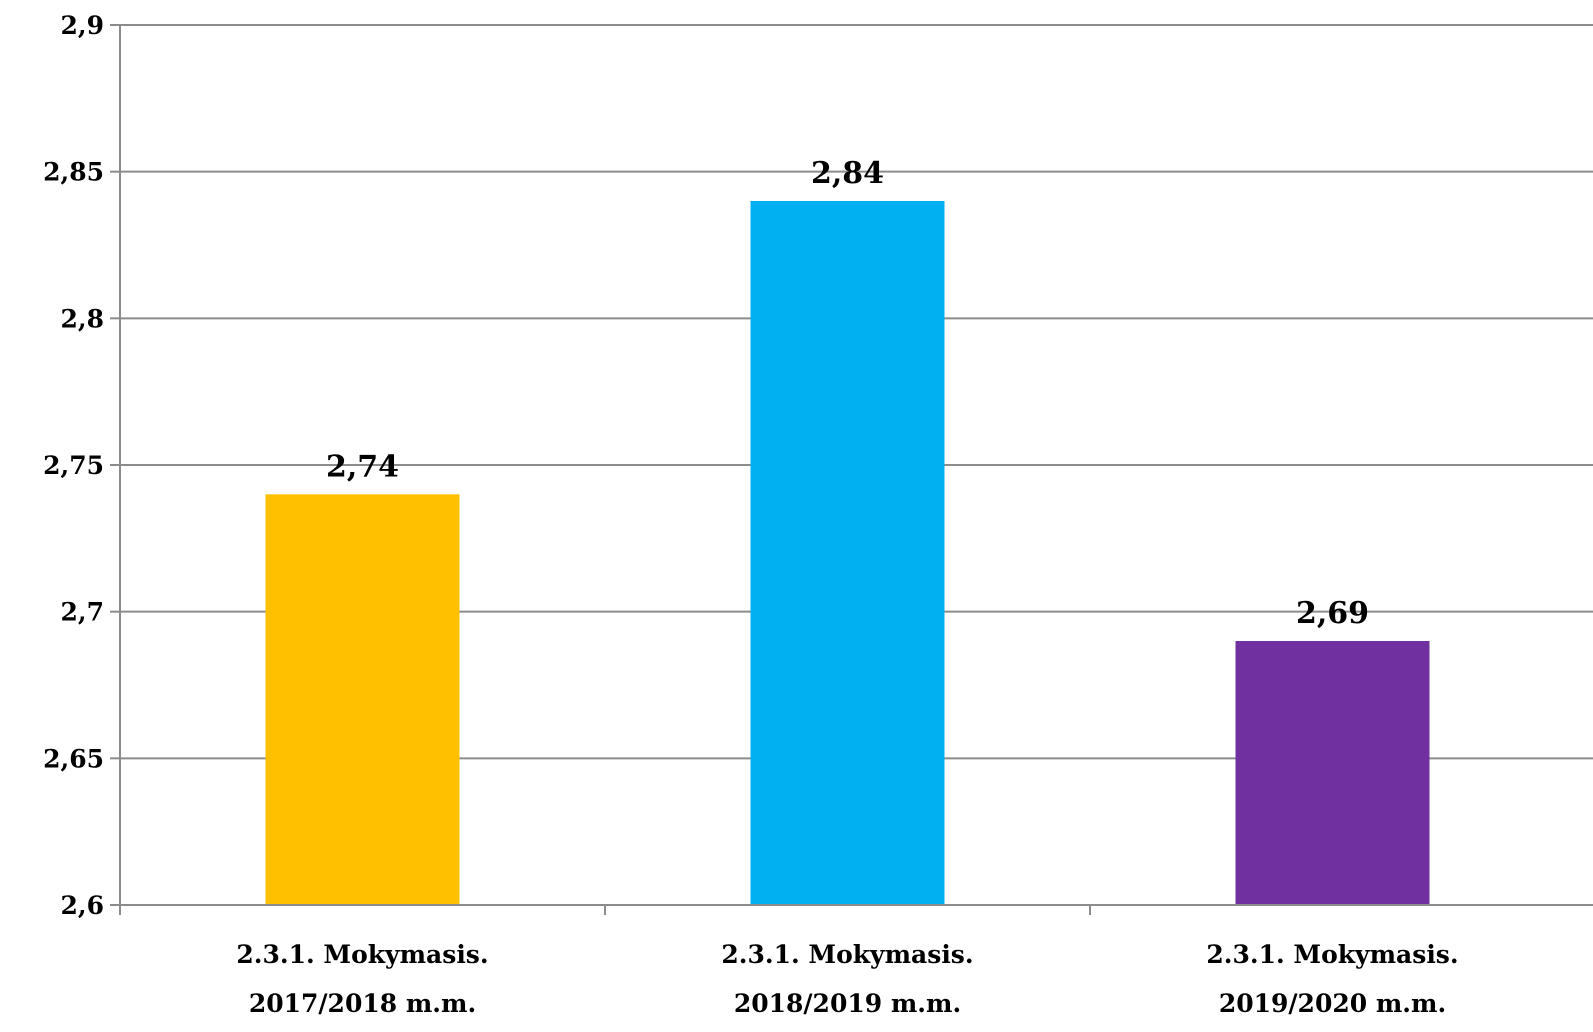  What do you see at coordinates (1332, 613) in the screenshot?
I see `data-label: 2,69` at bounding box center [1332, 613].